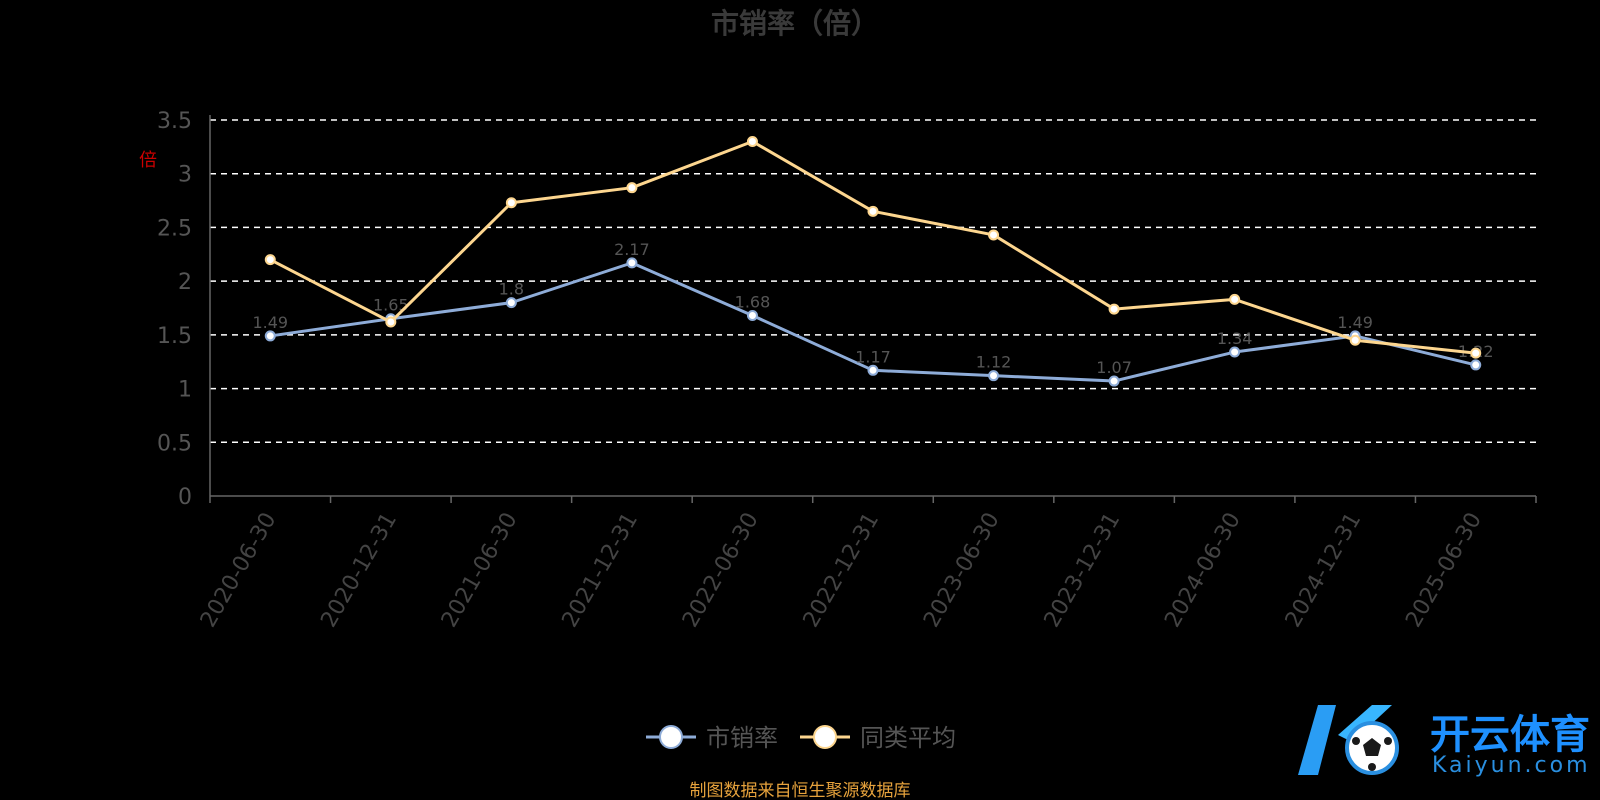 This screenshot has width=1600, height=800. Describe the element at coordinates (795, 23) in the screenshot. I see `chart-title: 市销率（倍）` at that location.